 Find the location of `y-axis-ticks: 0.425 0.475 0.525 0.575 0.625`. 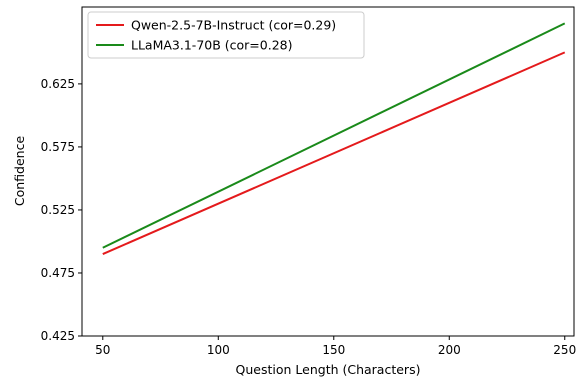

y-axis-ticks: 0.425 0.475 0.525 0.575 0.625 is located at coordinates (61, 210).